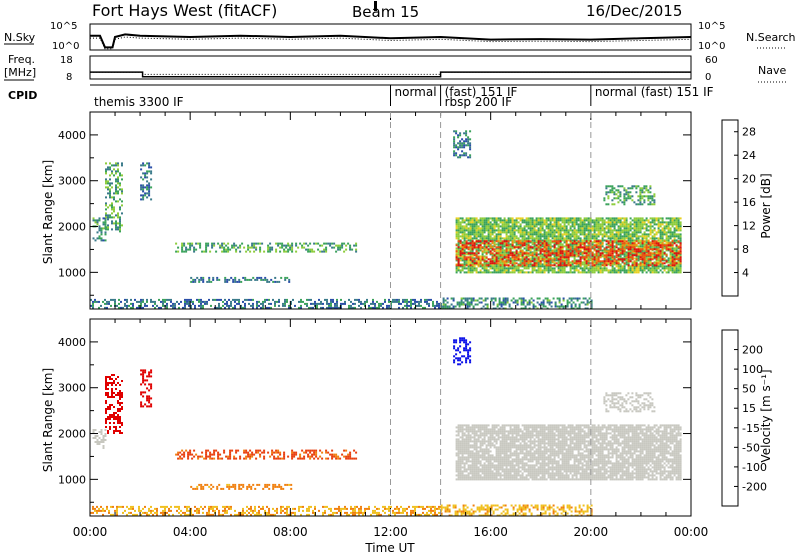 The width and height of the screenshot is (800, 554). What do you see at coordinates (66, 60) in the screenshot?
I see `freq-tick-top: 18` at bounding box center [66, 60].